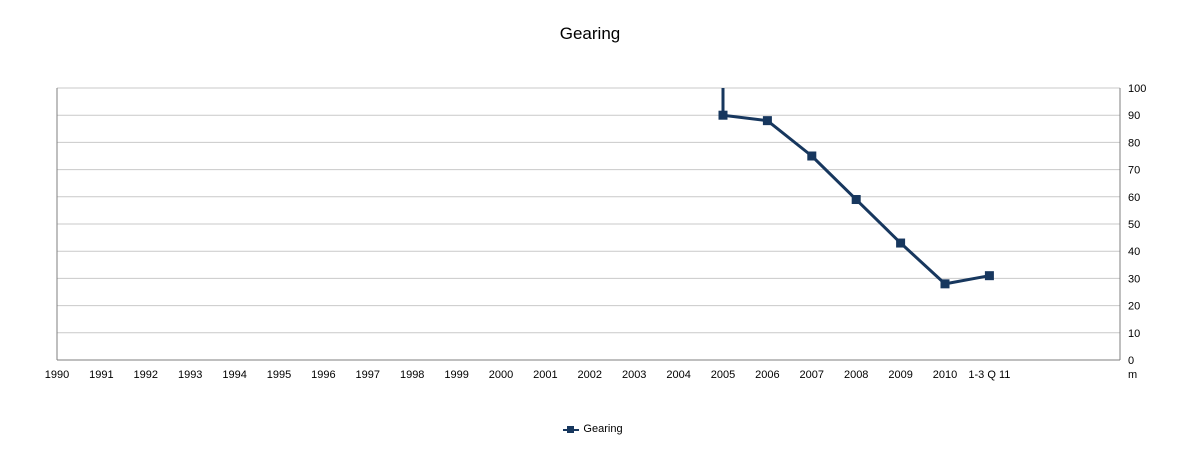  I want to click on y-tick-label: 60, so click(1134, 198).